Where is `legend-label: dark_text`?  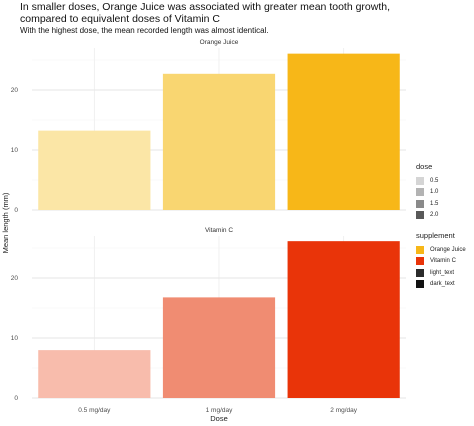 legend-label: dark_text is located at coordinates (442, 284).